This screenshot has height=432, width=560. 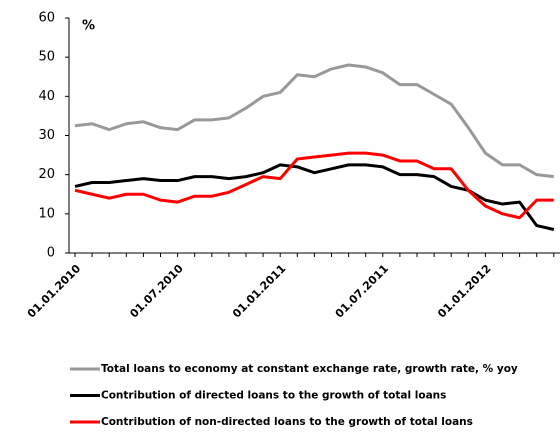 What do you see at coordinates (46, 57) in the screenshot?
I see `y-tick-label: 50` at bounding box center [46, 57].